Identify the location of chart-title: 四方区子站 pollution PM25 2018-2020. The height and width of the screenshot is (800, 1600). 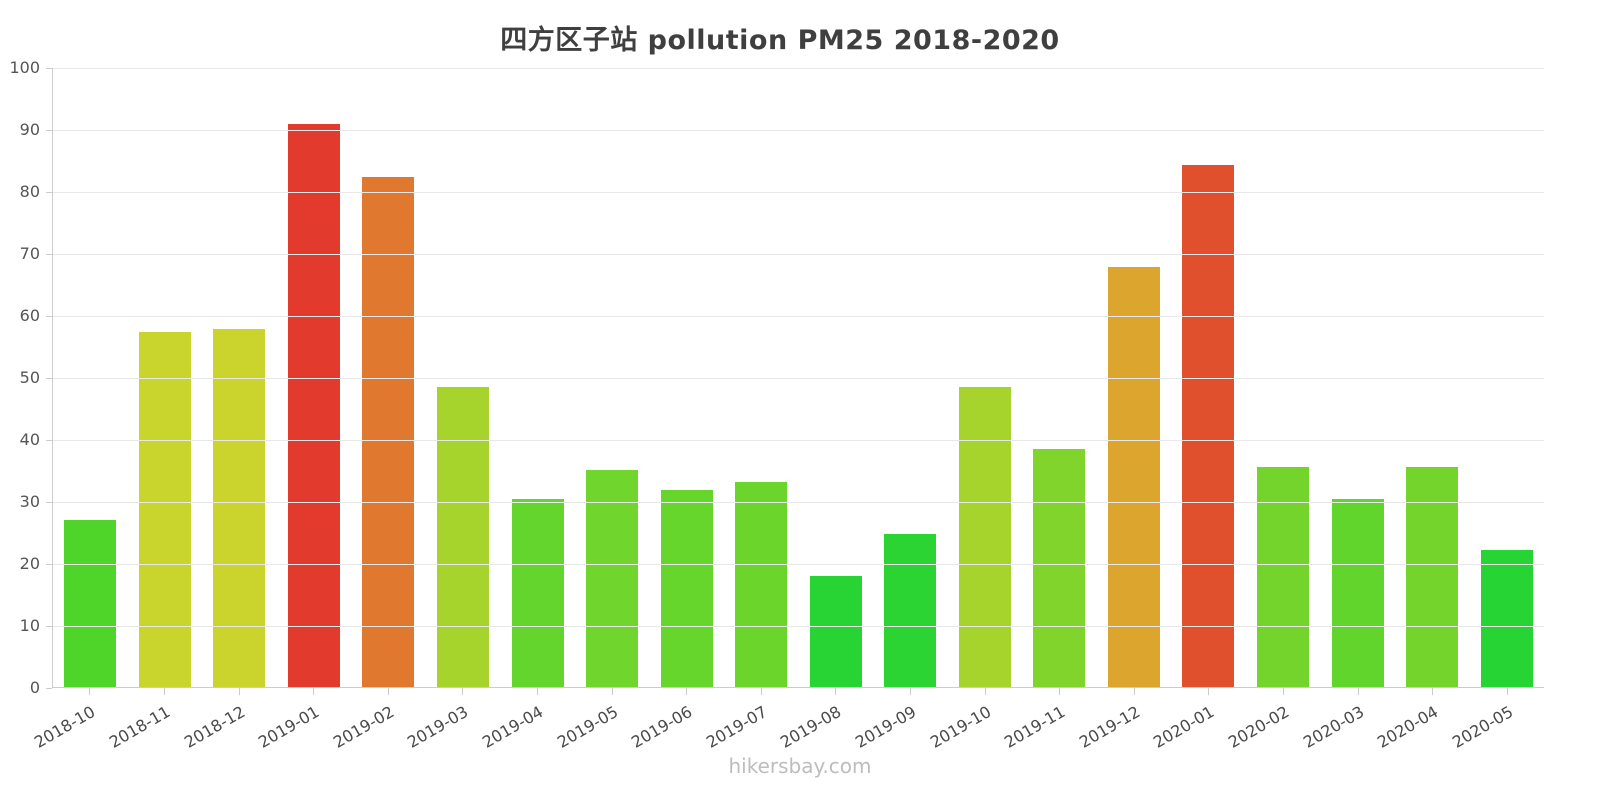
(780, 40).